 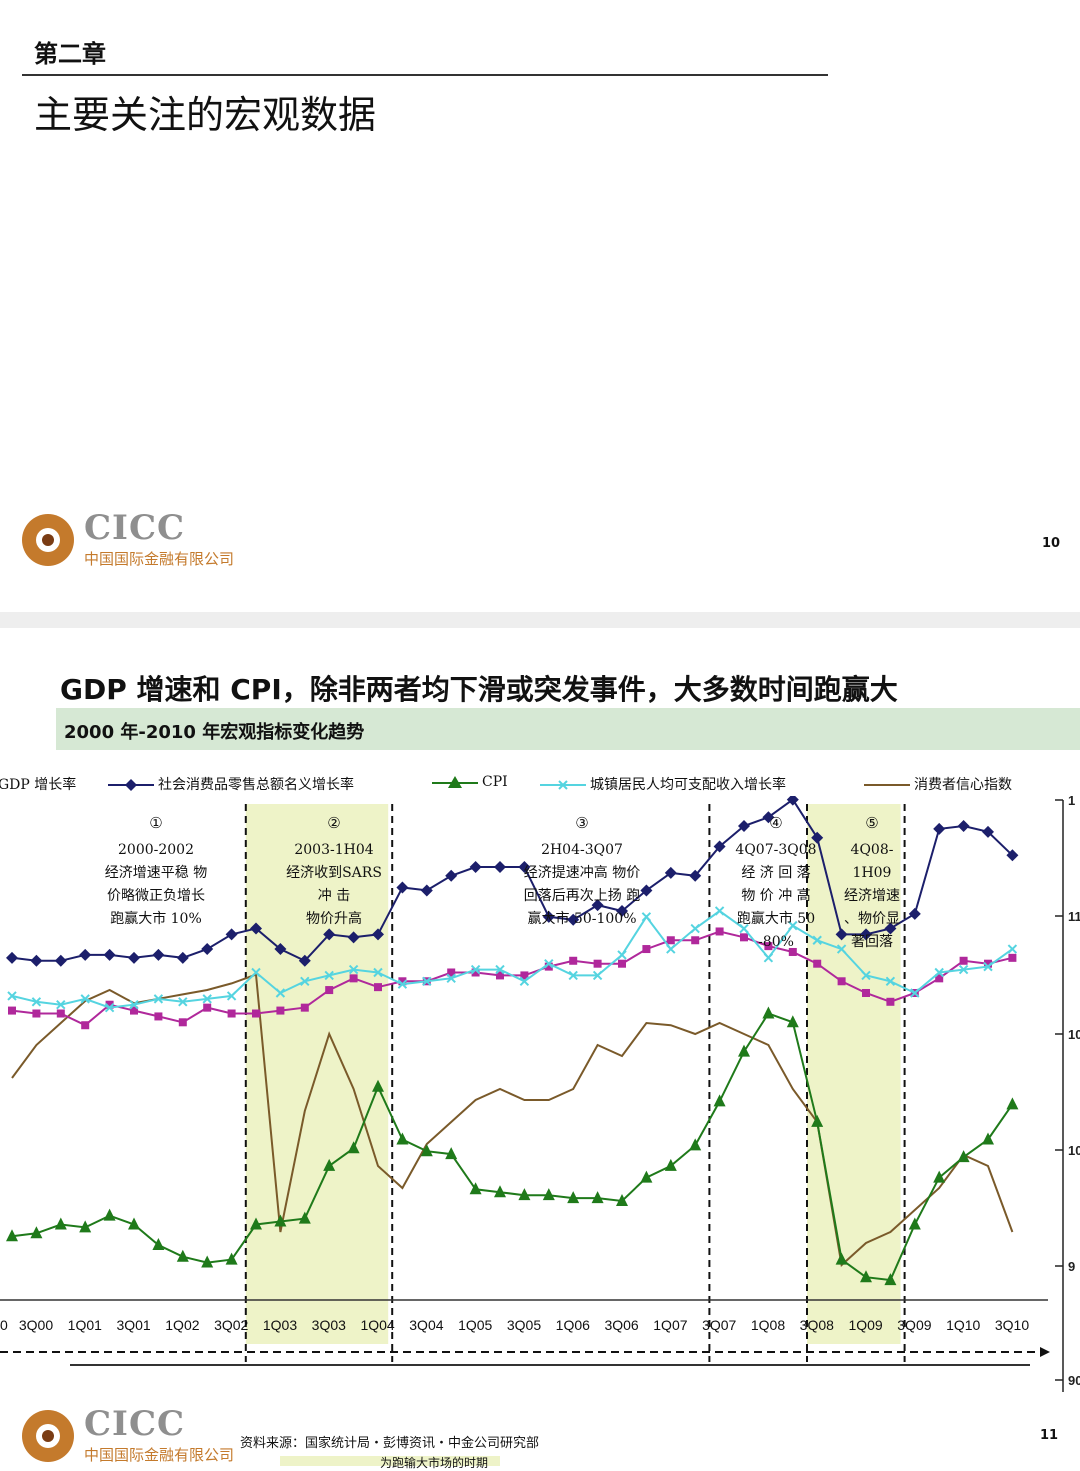 I want to click on x-tick-label: 1Q02, so click(x=182, y=1325).